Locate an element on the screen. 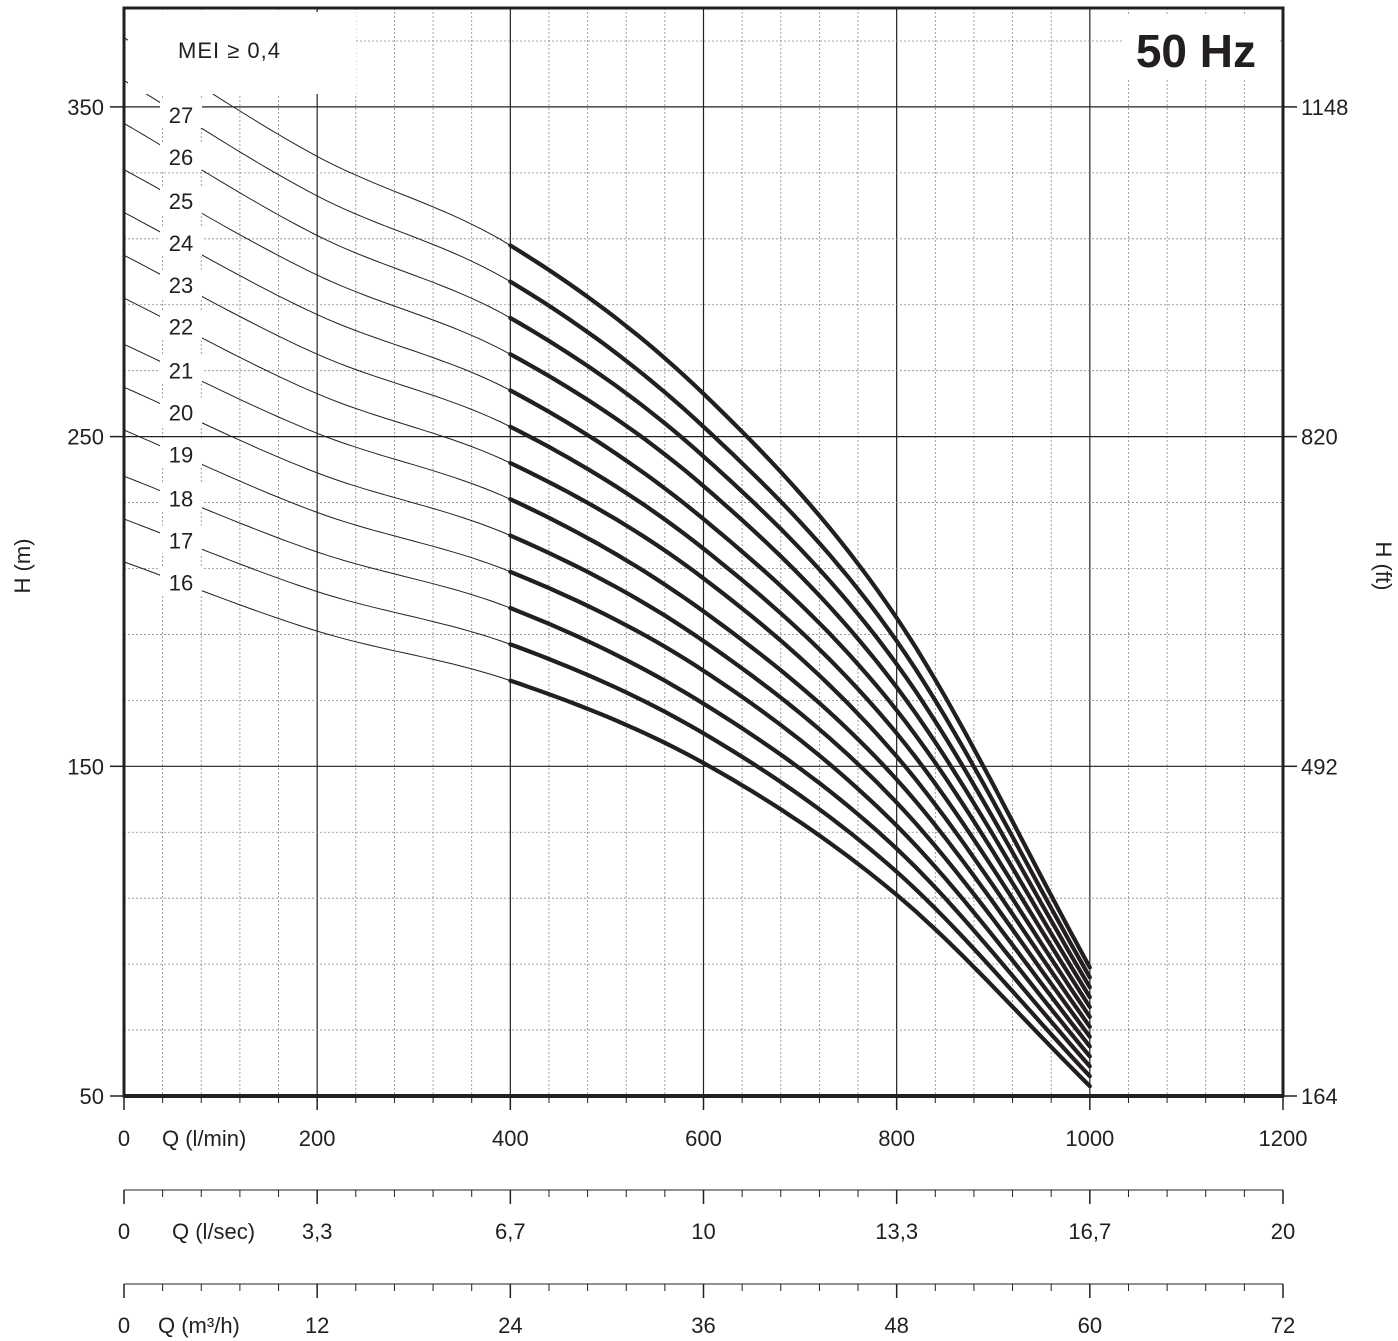 Image resolution: width=1398 pixels, height=1341 pixels. curve-label-16: 16 is located at coordinates (181, 582).